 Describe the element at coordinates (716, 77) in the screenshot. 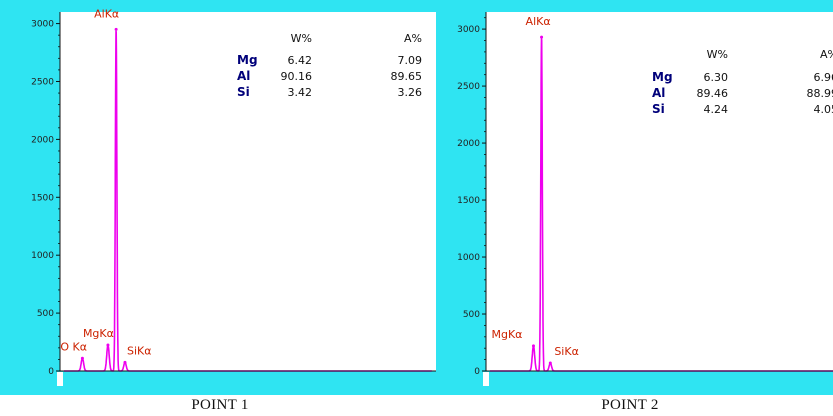

I see `table-value-wt: 6.30` at that location.